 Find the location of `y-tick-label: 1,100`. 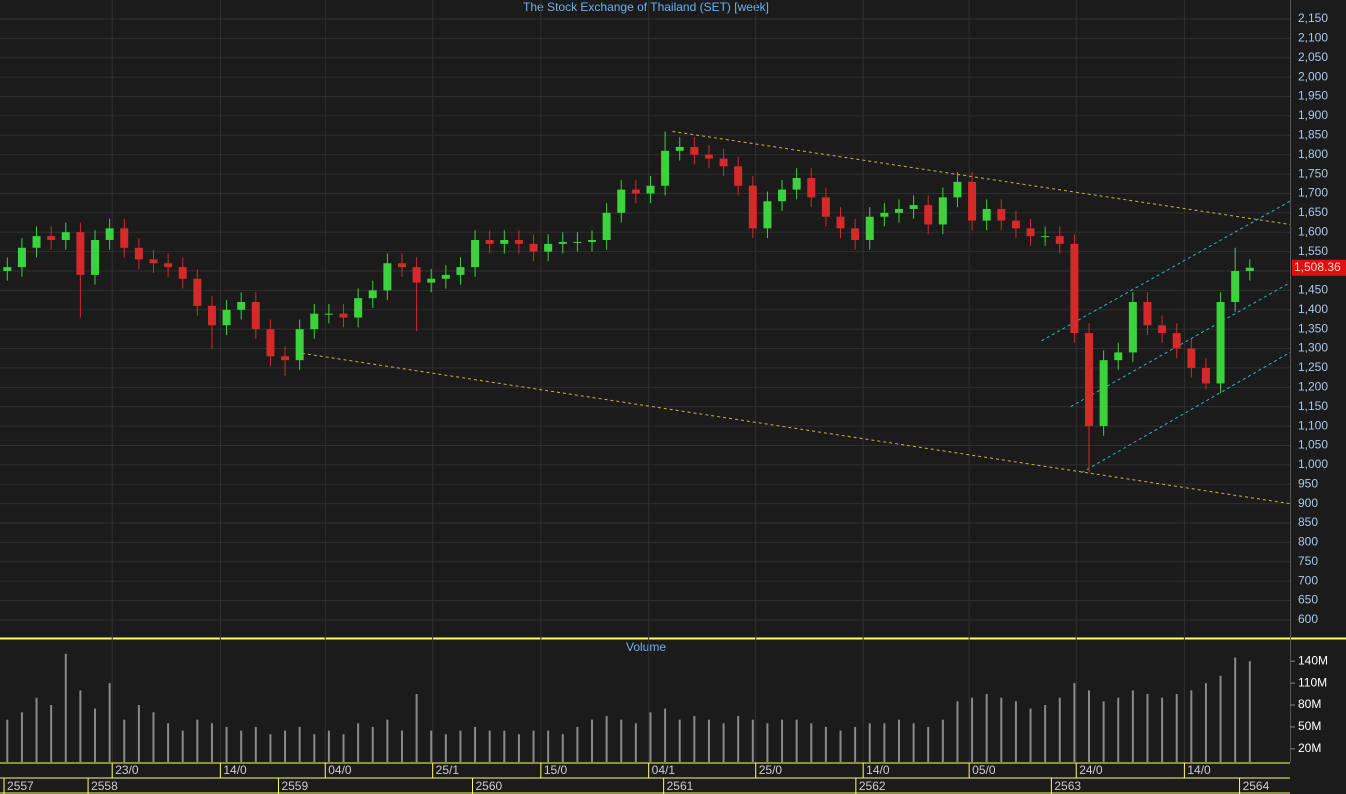

y-tick-label: 1,100 is located at coordinates (1313, 425).